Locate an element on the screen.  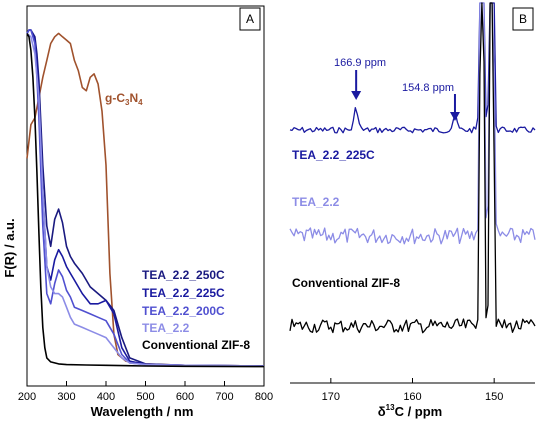
panel-b-label: B is located at coordinates (523, 19).